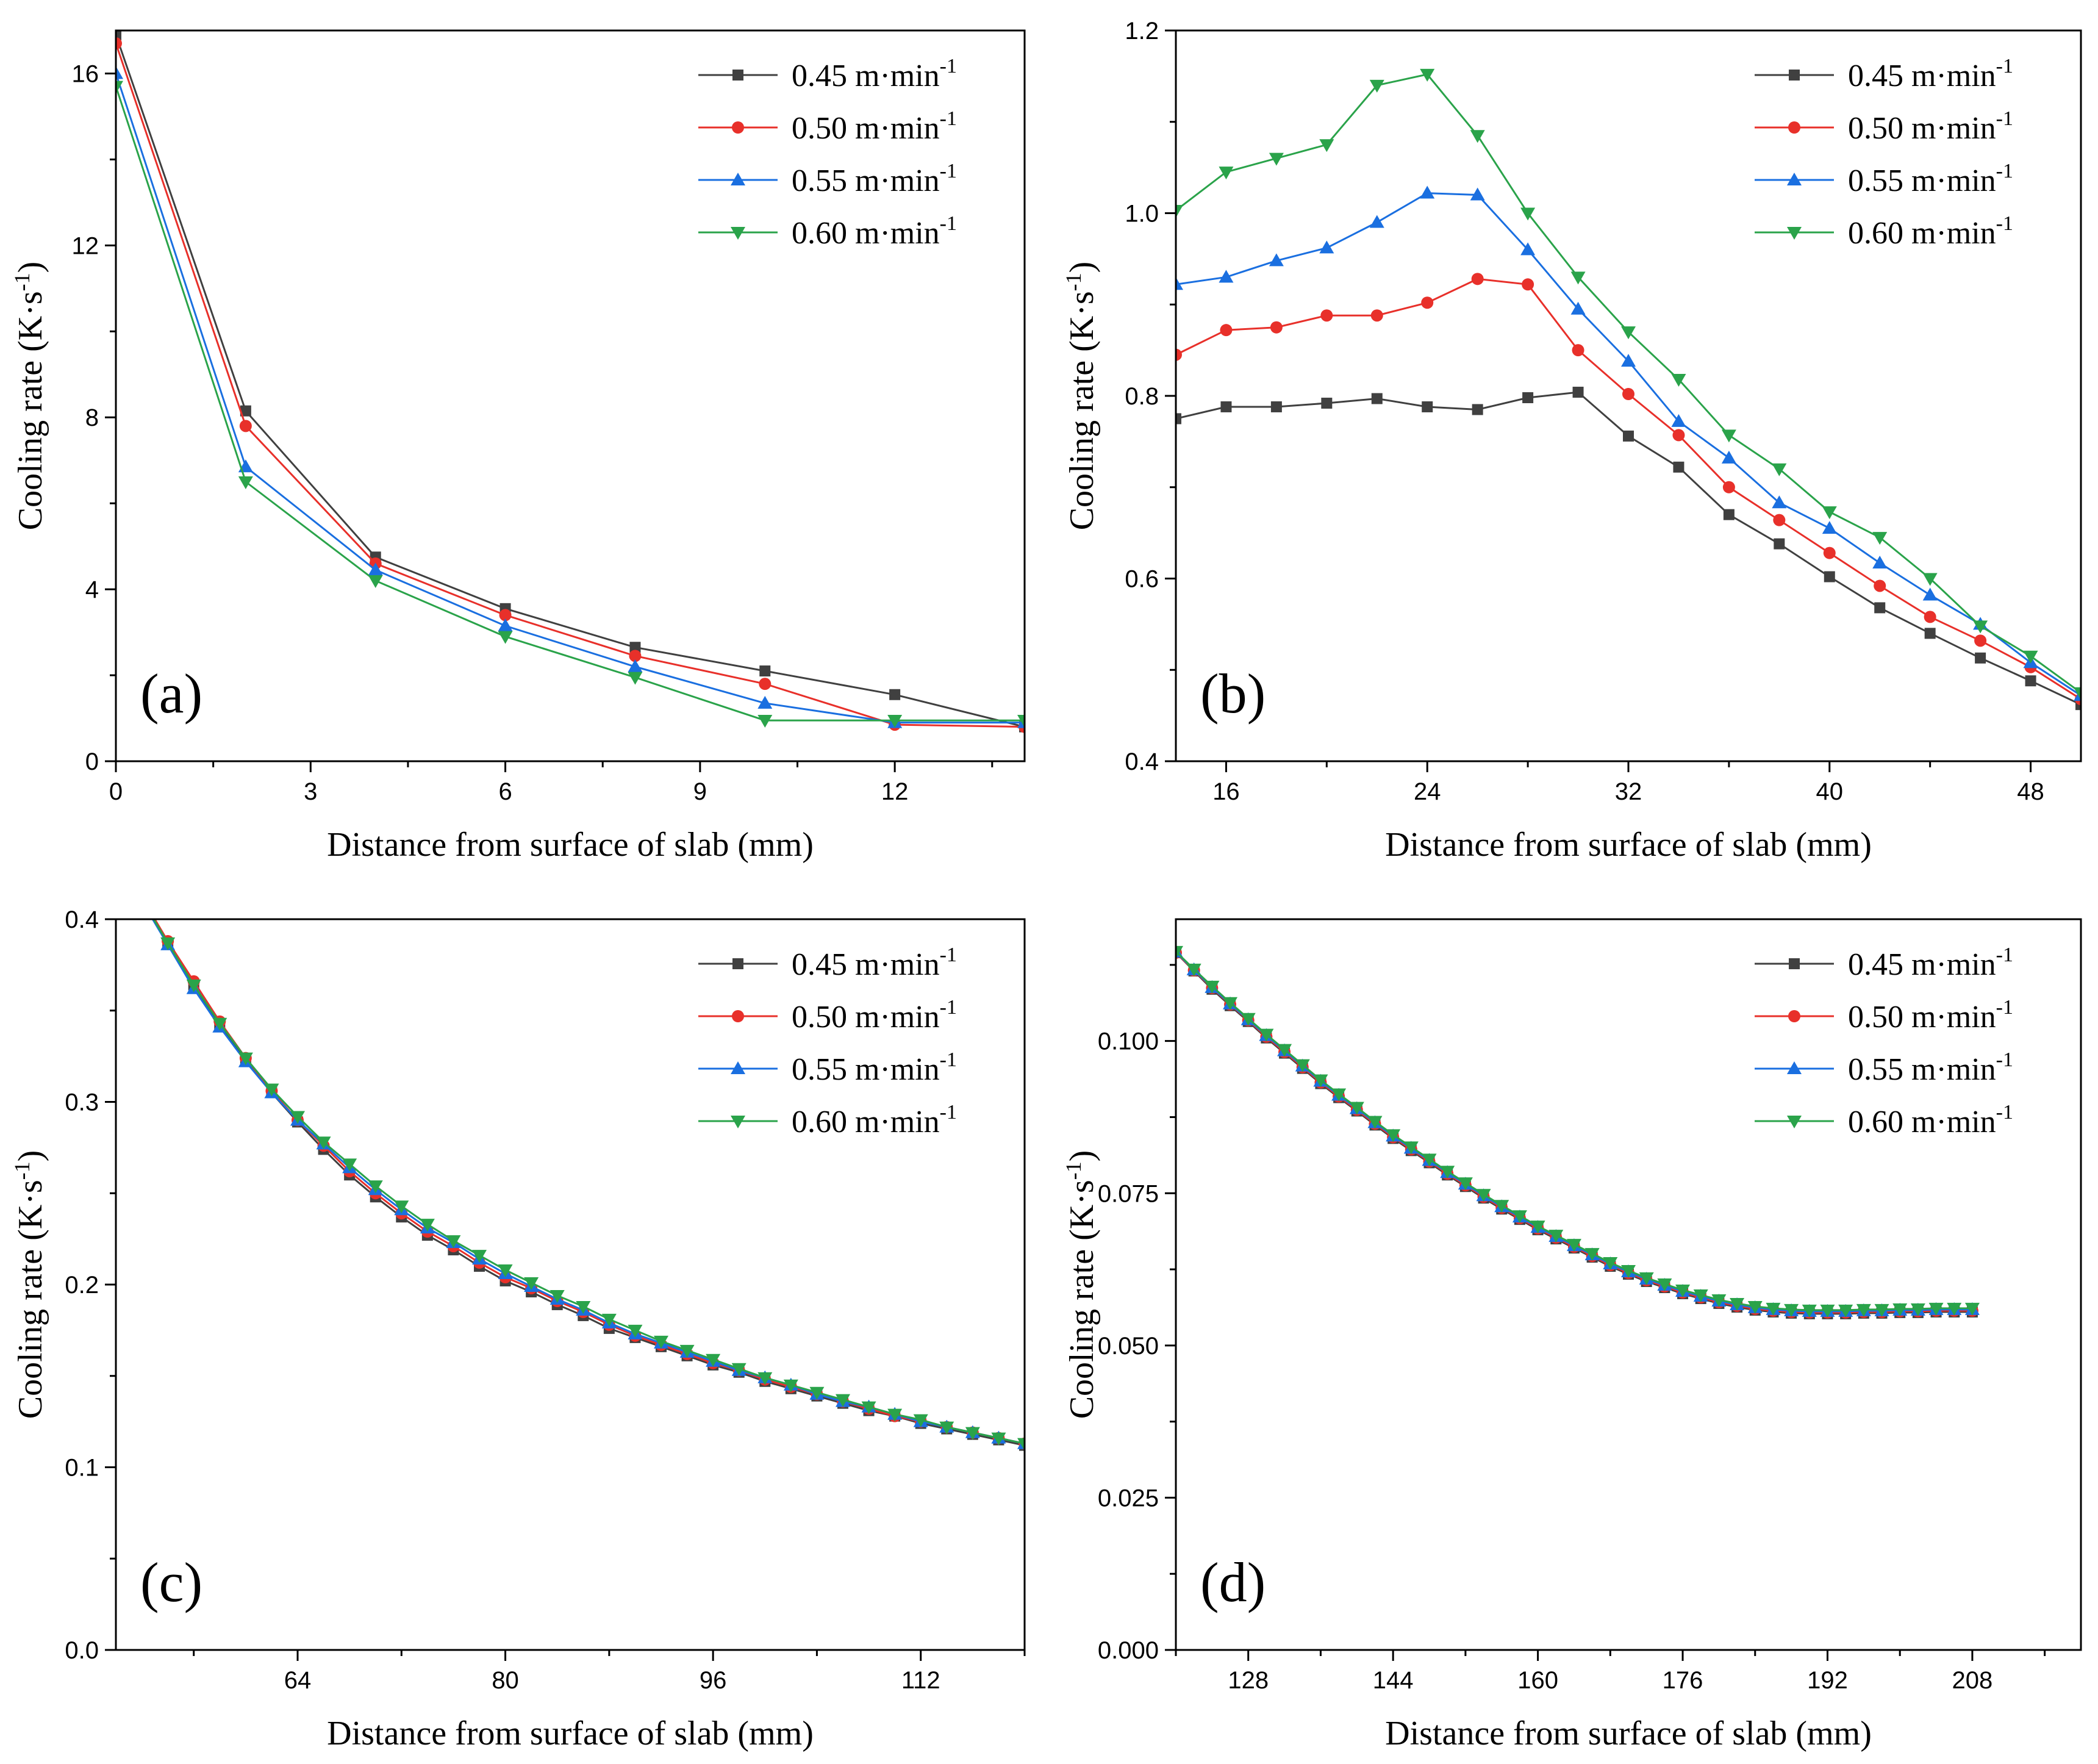 The width and height of the screenshot is (2098, 1764). I want to click on y-tick-label: 0.025, so click(1129, 1498).